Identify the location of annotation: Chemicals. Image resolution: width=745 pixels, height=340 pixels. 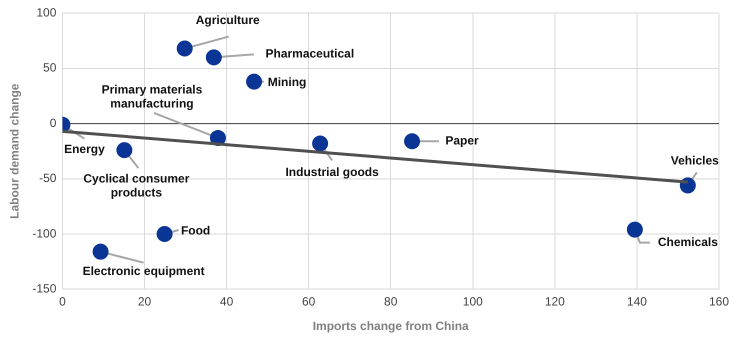
(688, 241).